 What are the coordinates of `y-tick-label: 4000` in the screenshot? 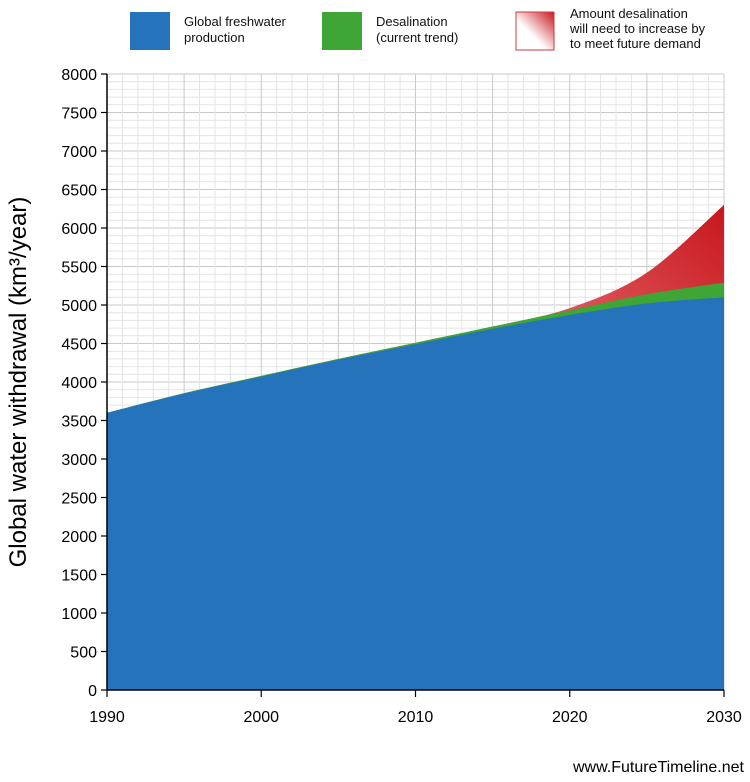 It's located at (79, 383).